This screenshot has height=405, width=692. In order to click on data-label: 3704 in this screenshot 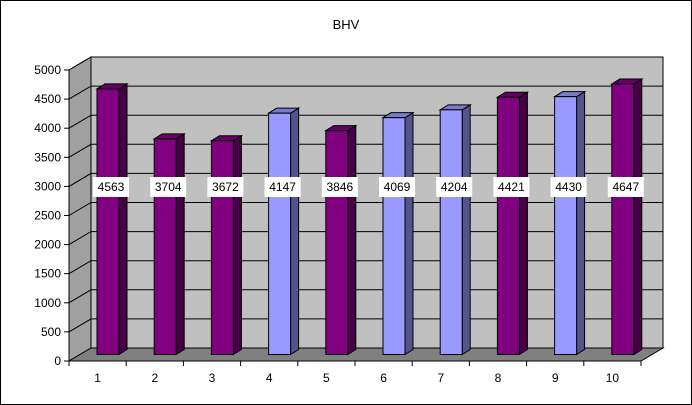, I will do `click(168, 187)`.